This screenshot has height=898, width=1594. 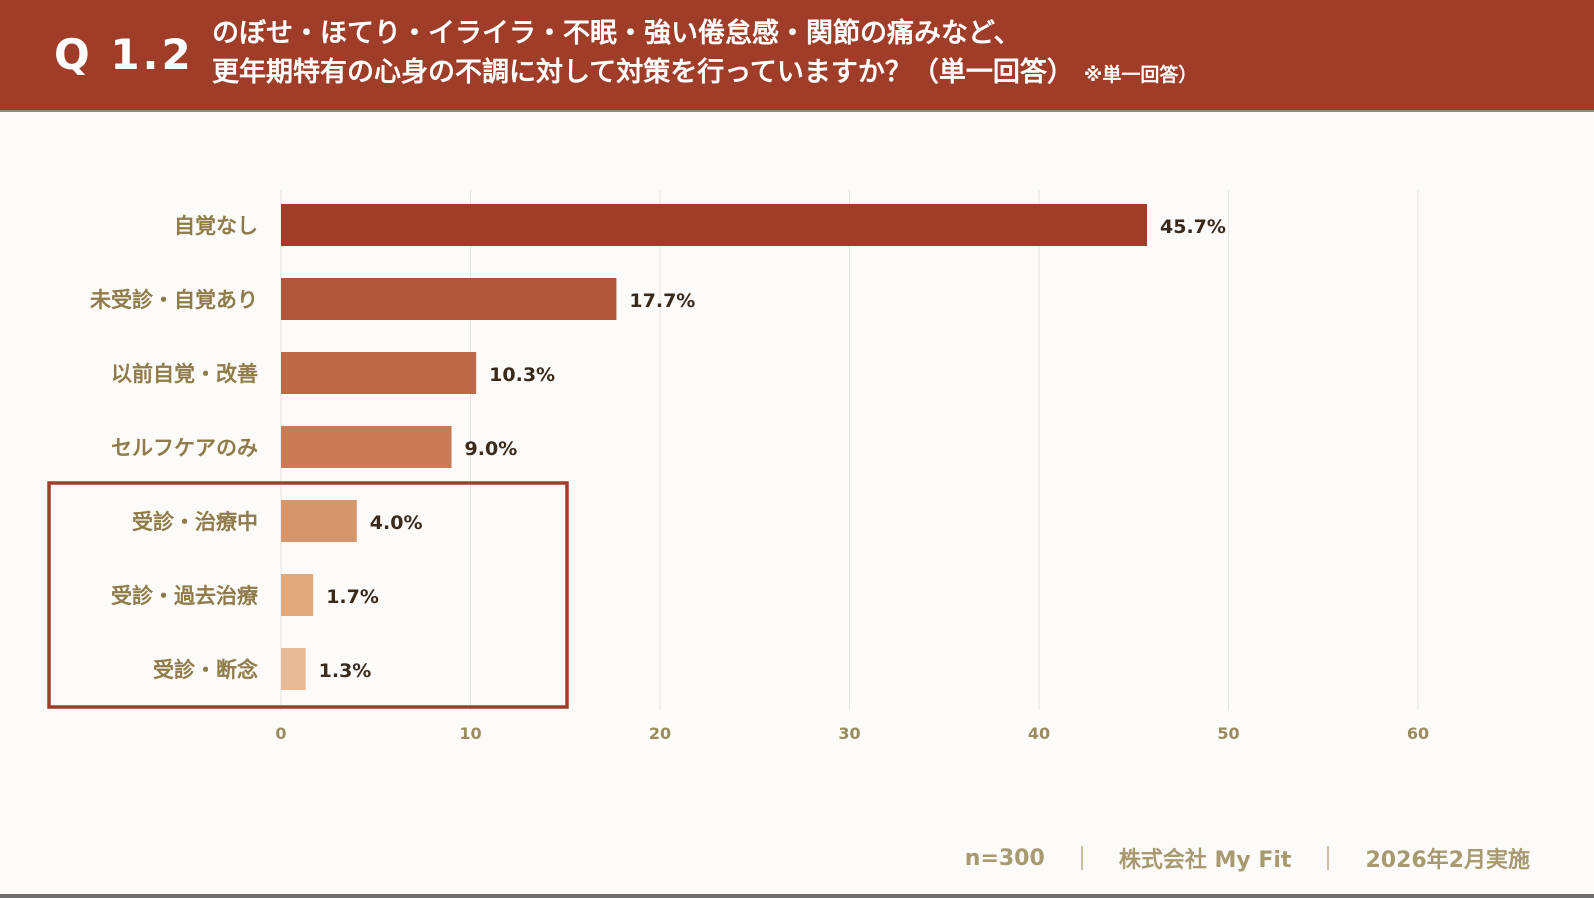 What do you see at coordinates (184, 374) in the screenshot?
I see `category-label: 以前自覚・改善` at bounding box center [184, 374].